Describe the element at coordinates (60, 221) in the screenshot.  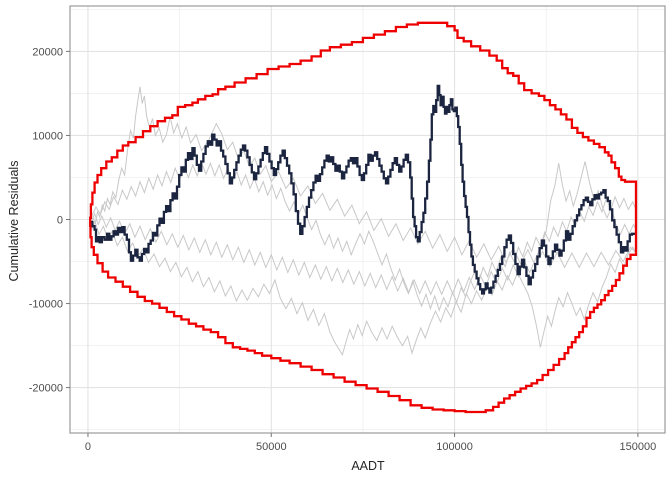
I see `y-tick-label: 0` at that location.